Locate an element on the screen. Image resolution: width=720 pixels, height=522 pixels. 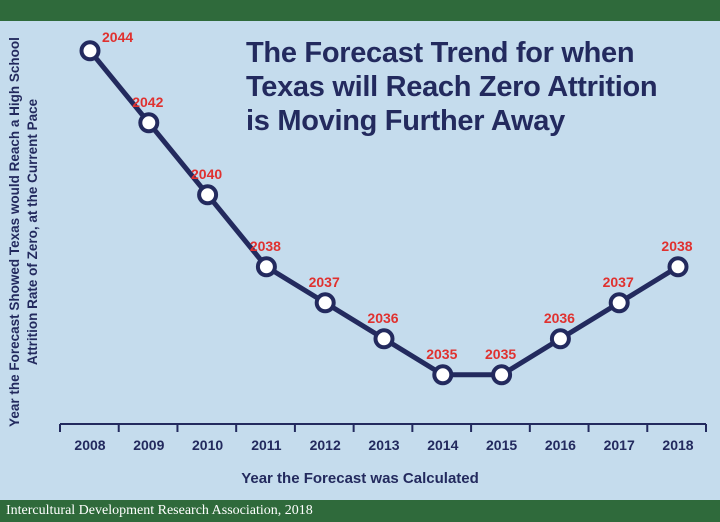
x-tick-label-2010: 2010 is located at coordinates (207, 445).